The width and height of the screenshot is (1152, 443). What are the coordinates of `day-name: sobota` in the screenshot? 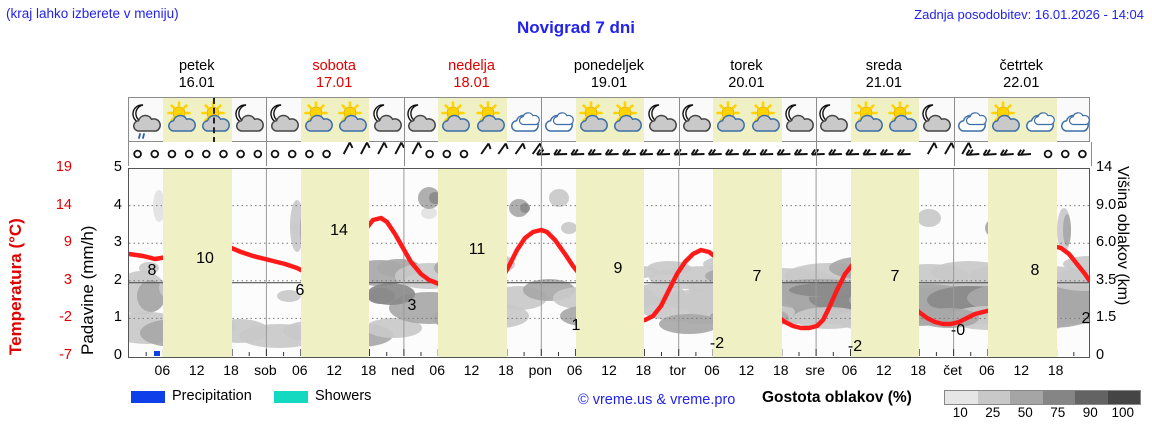 It's located at (334, 66).